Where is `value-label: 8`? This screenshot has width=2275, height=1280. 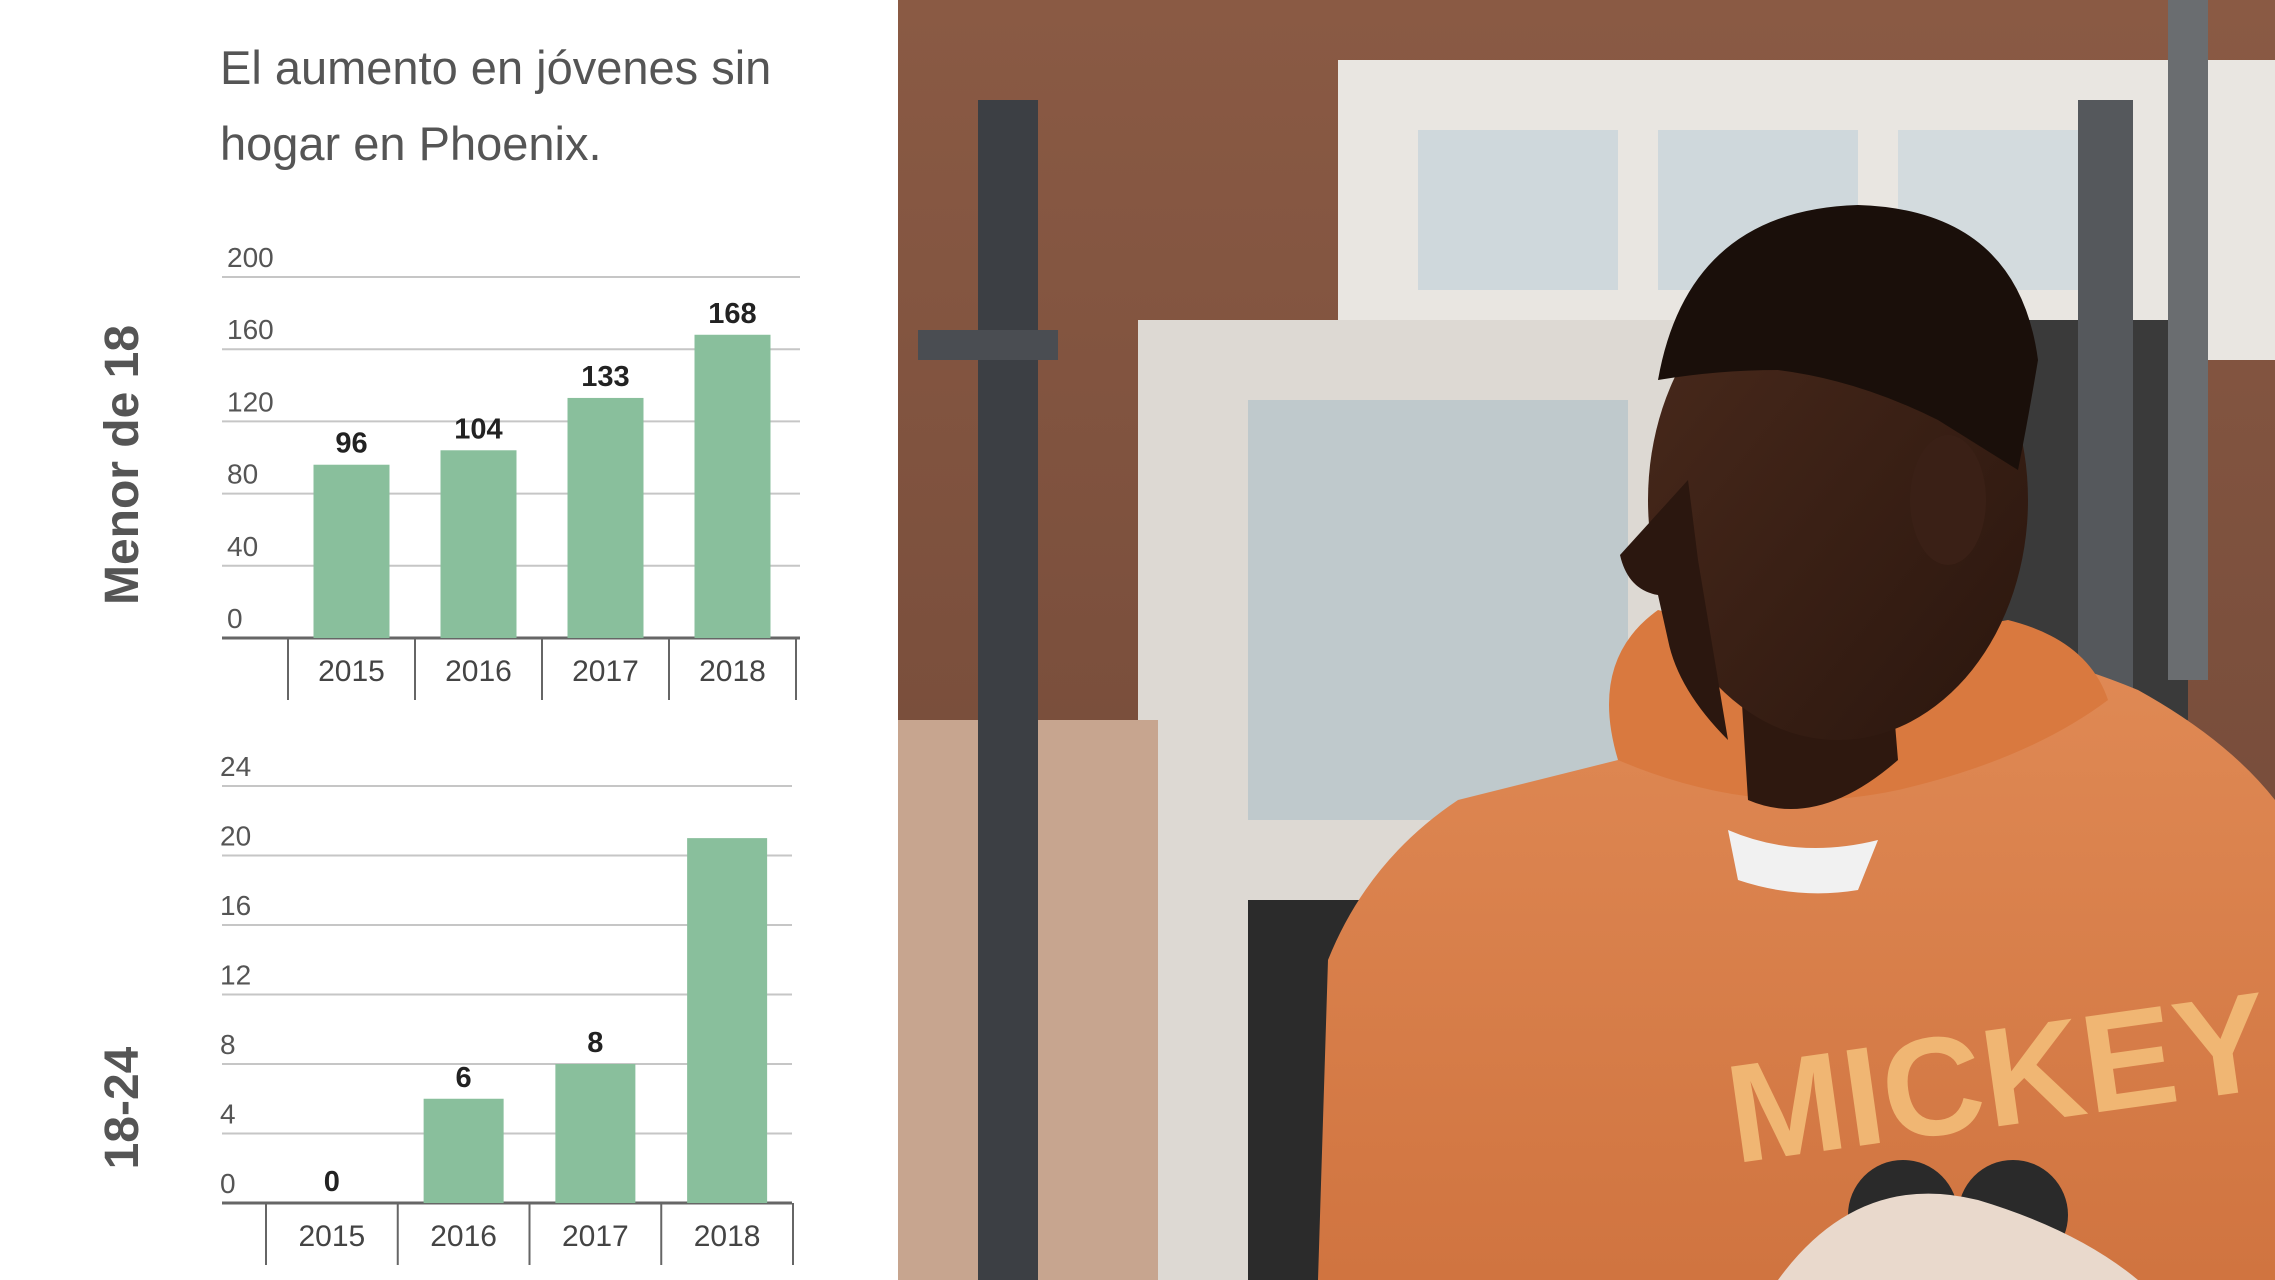
value-label: 8 is located at coordinates (595, 1043).